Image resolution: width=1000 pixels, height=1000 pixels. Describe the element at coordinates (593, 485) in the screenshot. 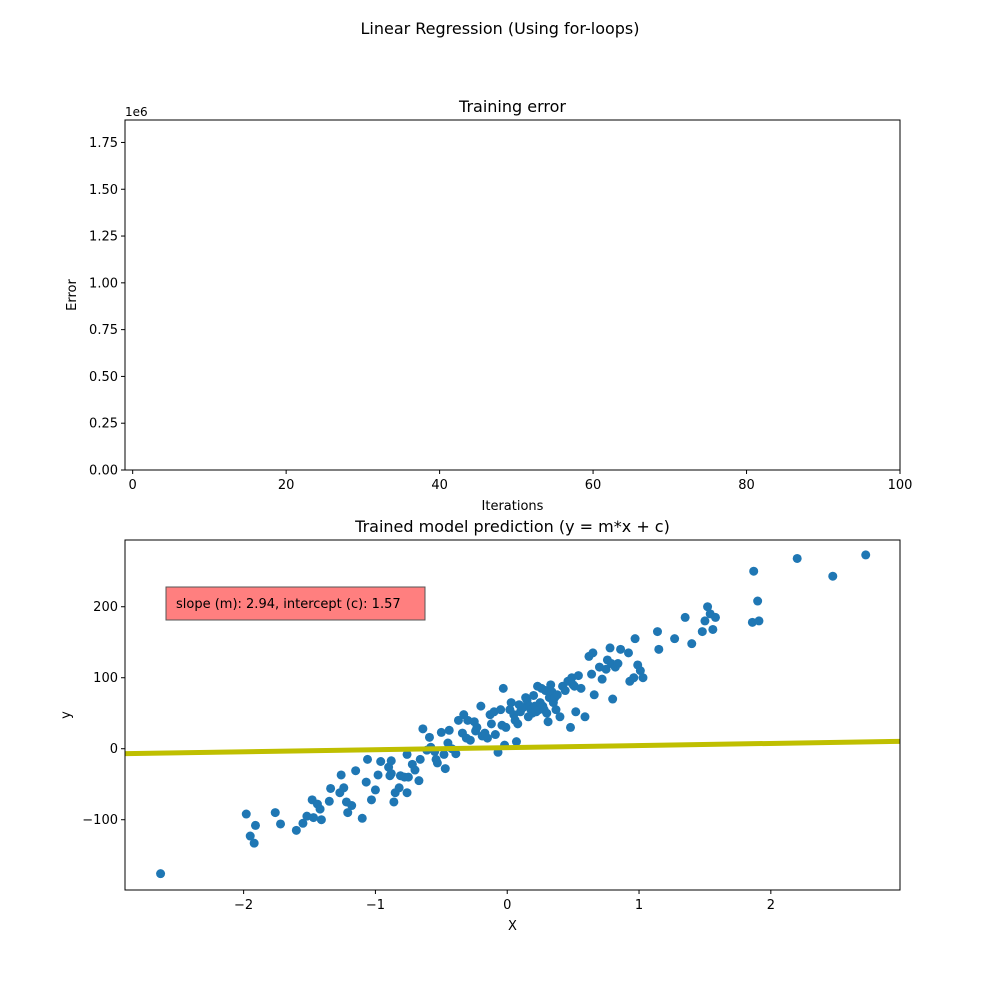

I see `training-error-xtick-label: 60` at that location.